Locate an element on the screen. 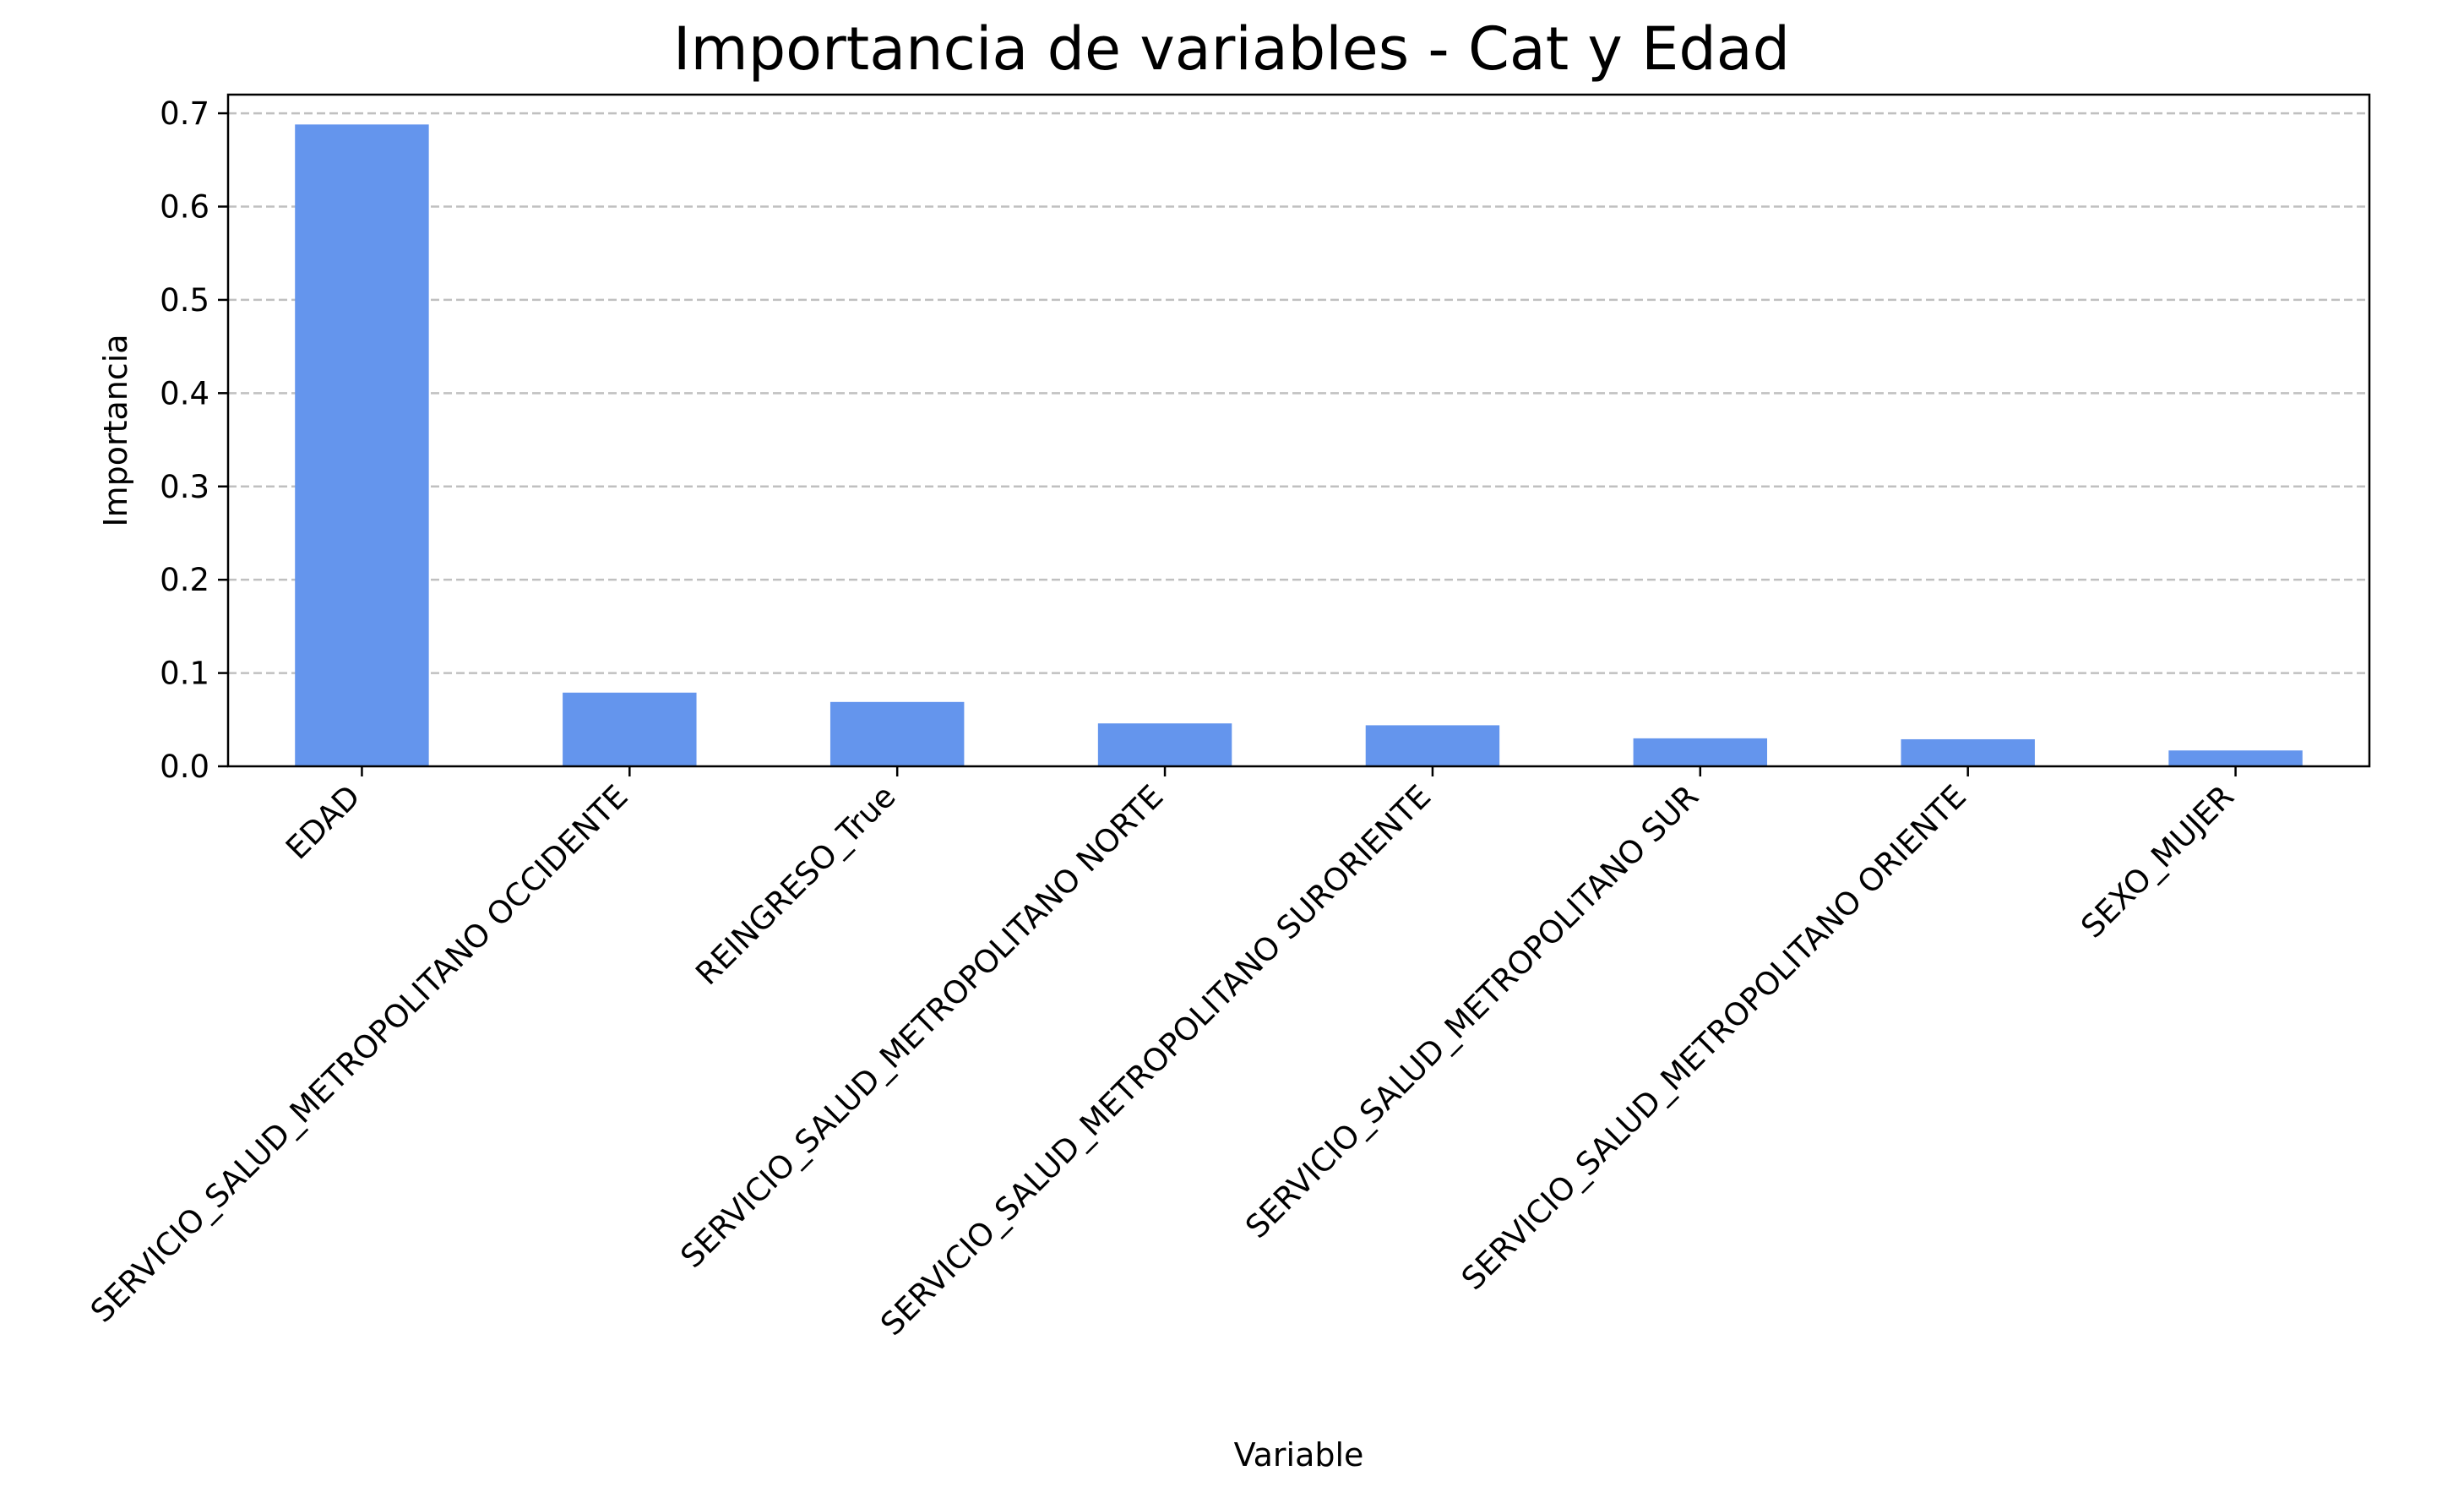 This screenshot has height=1498, width=2464. x-axis-label: Variable is located at coordinates (1299, 1454).